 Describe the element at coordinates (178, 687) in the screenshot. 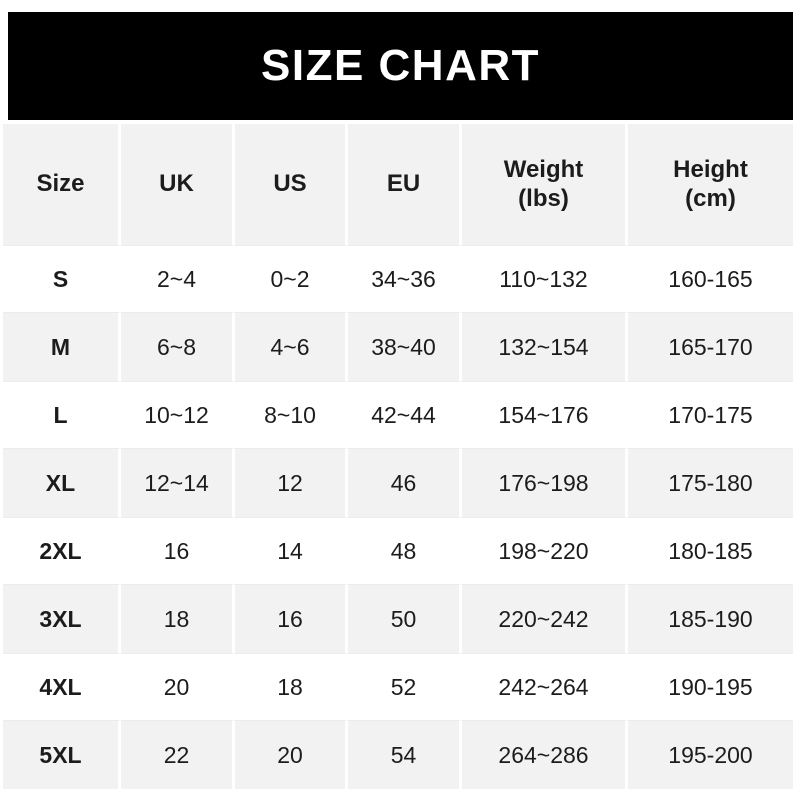

I see `cell-uk: 20` at that location.